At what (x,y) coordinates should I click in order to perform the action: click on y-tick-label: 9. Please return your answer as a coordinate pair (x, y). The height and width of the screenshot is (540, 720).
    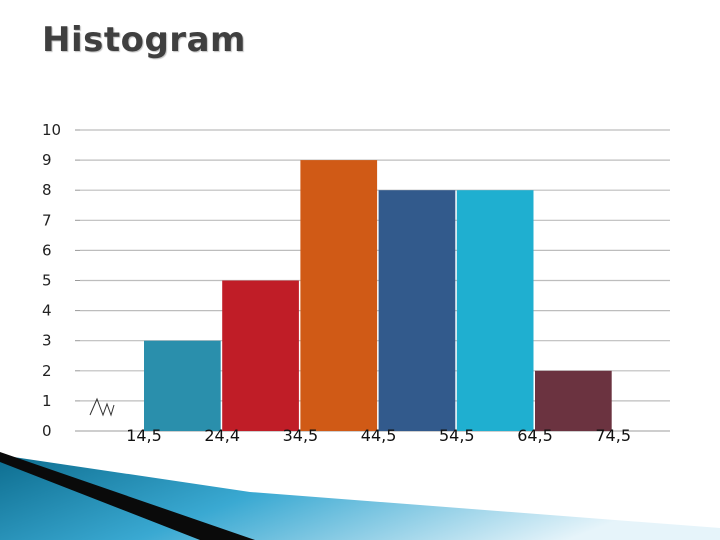
    Looking at the image, I should click on (47, 160).